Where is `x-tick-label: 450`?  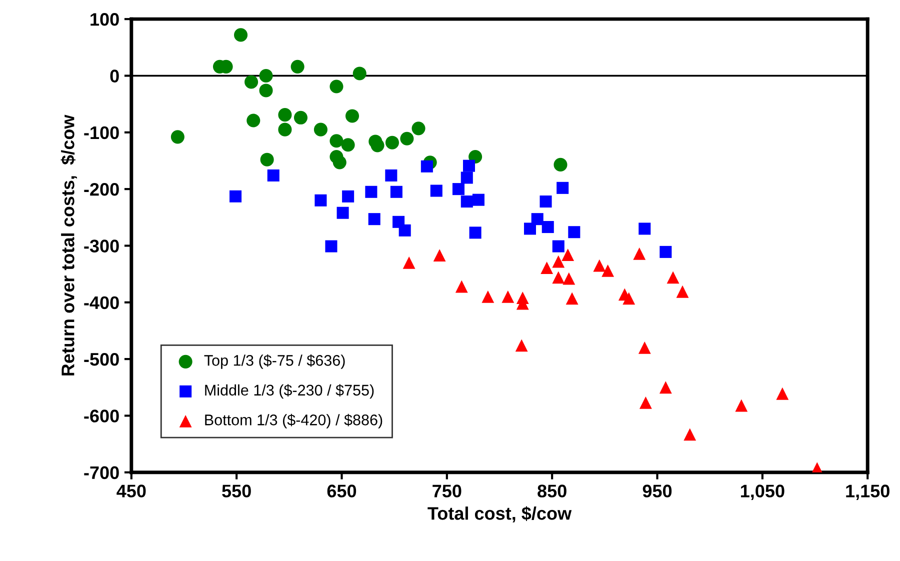 x-tick-label: 450 is located at coordinates (131, 491).